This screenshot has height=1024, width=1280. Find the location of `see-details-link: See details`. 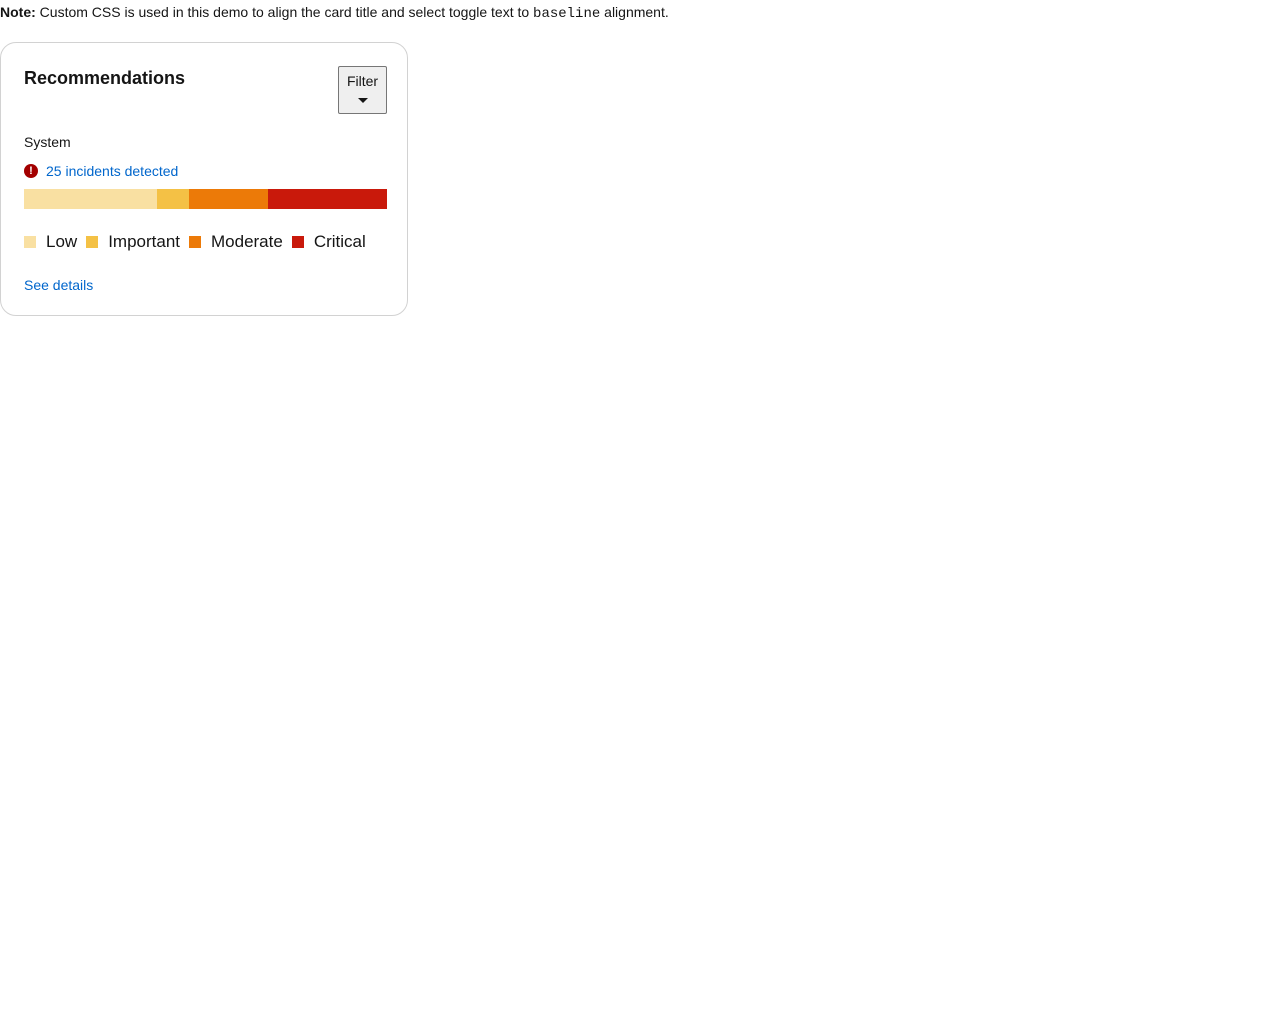

see-details-link: See details is located at coordinates (59, 285).